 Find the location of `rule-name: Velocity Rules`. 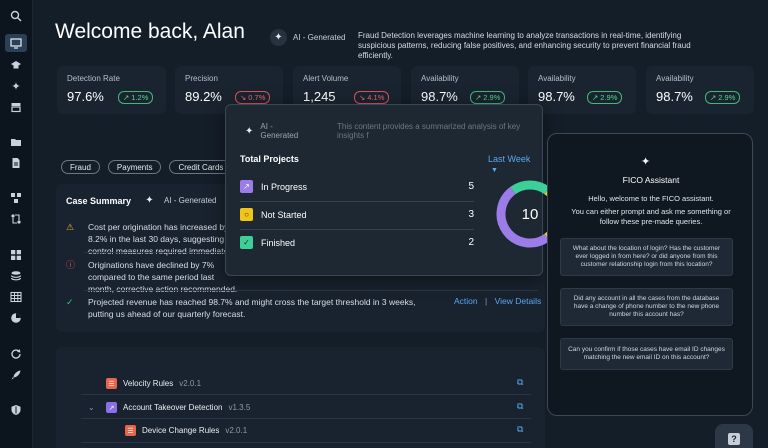

rule-name: Velocity Rules is located at coordinates (148, 383).